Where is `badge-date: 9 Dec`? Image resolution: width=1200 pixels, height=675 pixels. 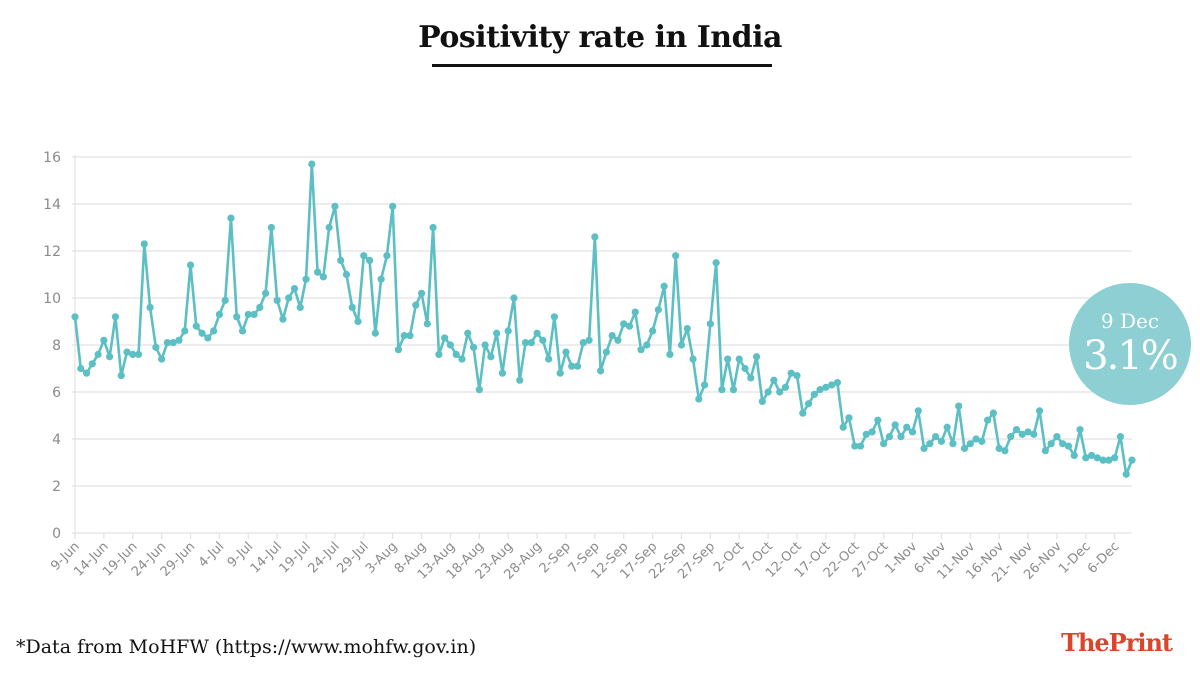 badge-date: 9 Dec is located at coordinates (1130, 321).